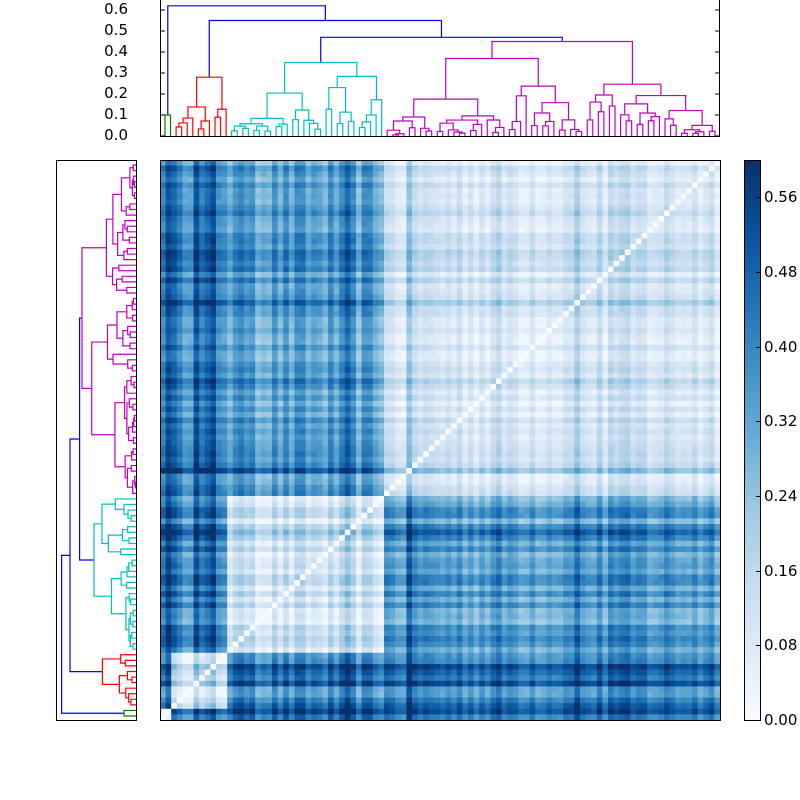 The width and height of the screenshot is (800, 800). What do you see at coordinates (116, 72) in the screenshot?
I see `top-dendrogram-ytick-label: 0.3` at bounding box center [116, 72].